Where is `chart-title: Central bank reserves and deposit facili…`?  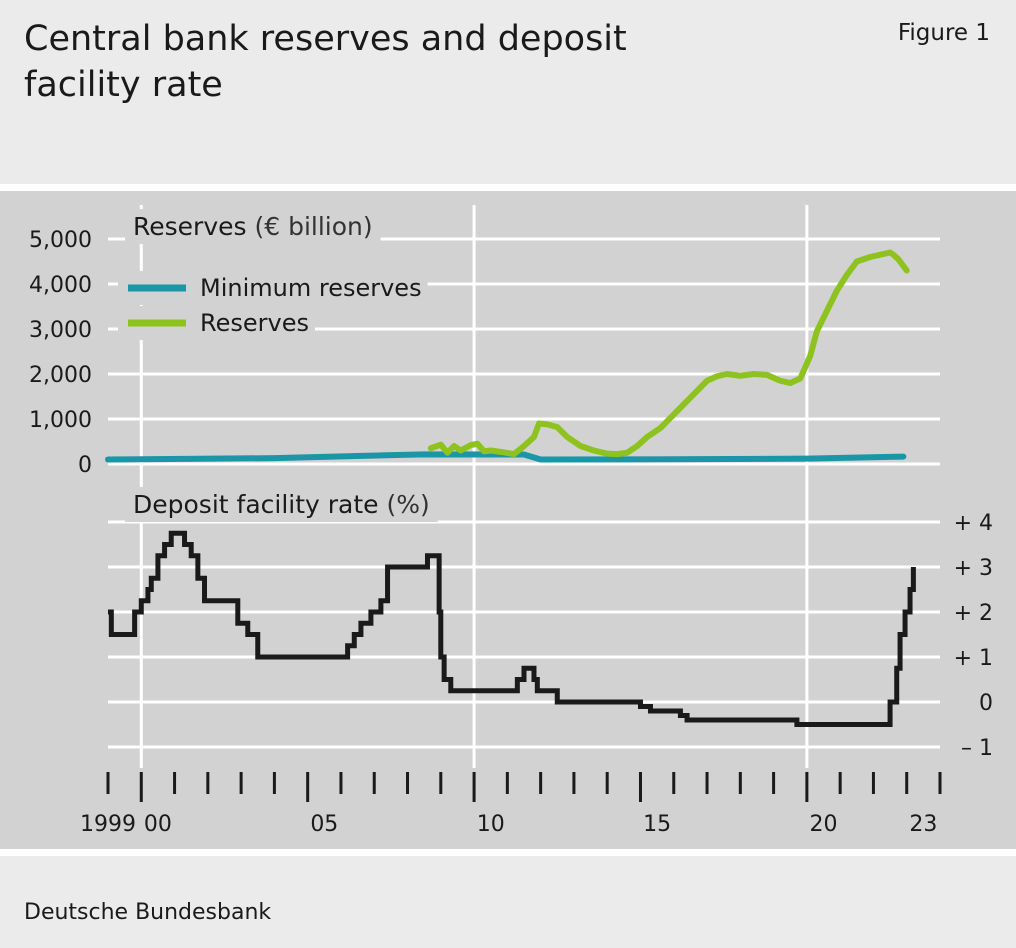
chart-title: Central bank reserves and deposit facili… is located at coordinates (325, 62).